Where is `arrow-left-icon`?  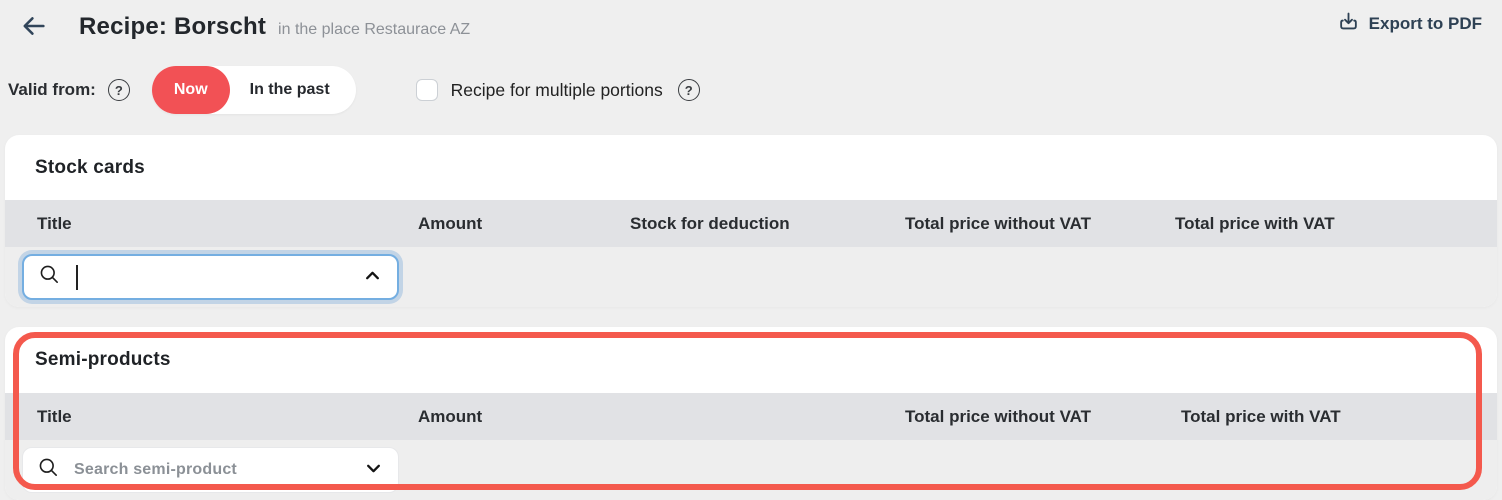 arrow-left-icon is located at coordinates (33, 29).